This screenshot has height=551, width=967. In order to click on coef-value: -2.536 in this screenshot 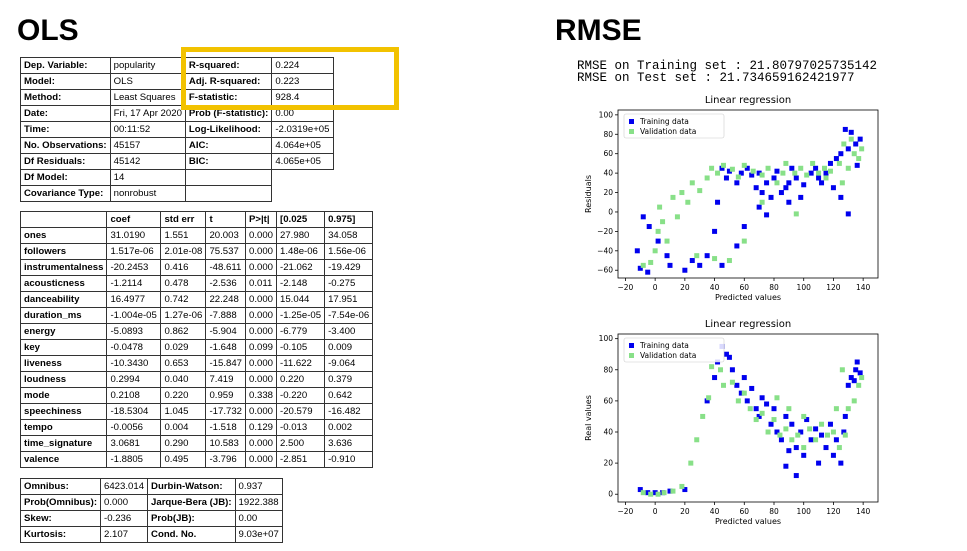, I will do `click(225, 283)`.